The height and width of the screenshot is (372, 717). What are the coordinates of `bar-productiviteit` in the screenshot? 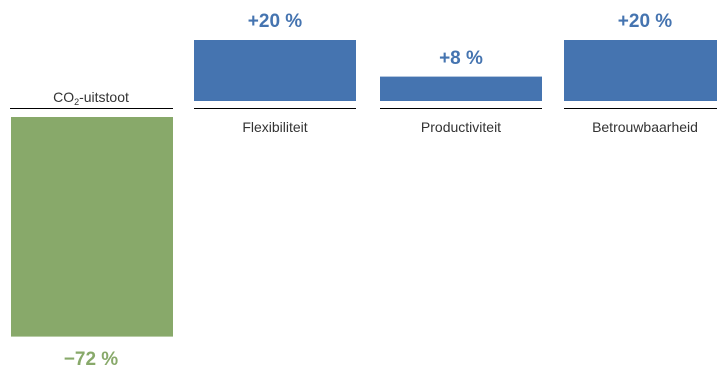 It's located at (461, 88).